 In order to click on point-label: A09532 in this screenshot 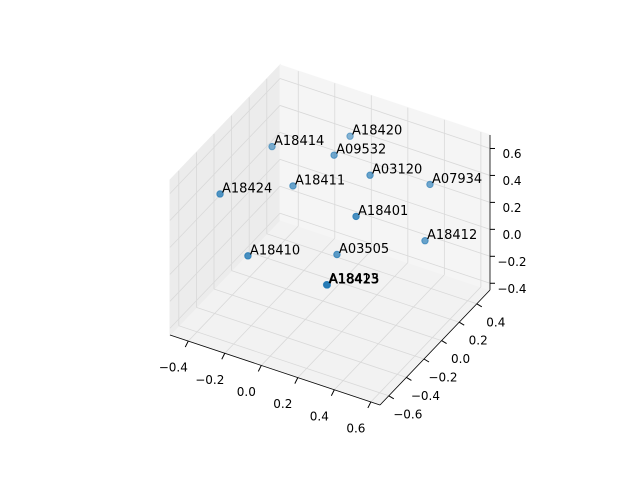, I will do `click(361, 150)`.